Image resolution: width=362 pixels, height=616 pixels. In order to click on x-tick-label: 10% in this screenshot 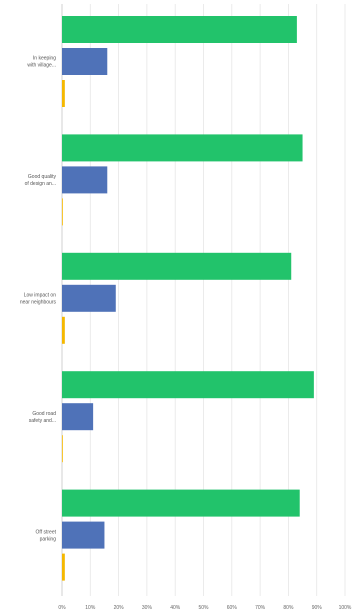, I will do `click(90, 608)`.